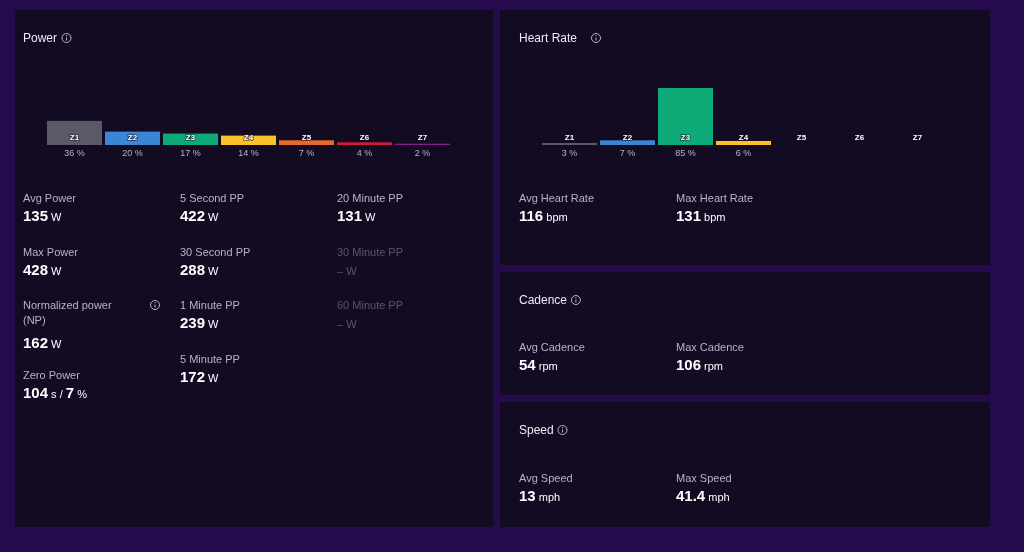 The image size is (1024, 552). What do you see at coordinates (52, 375) in the screenshot?
I see `text: Zero Power` at bounding box center [52, 375].